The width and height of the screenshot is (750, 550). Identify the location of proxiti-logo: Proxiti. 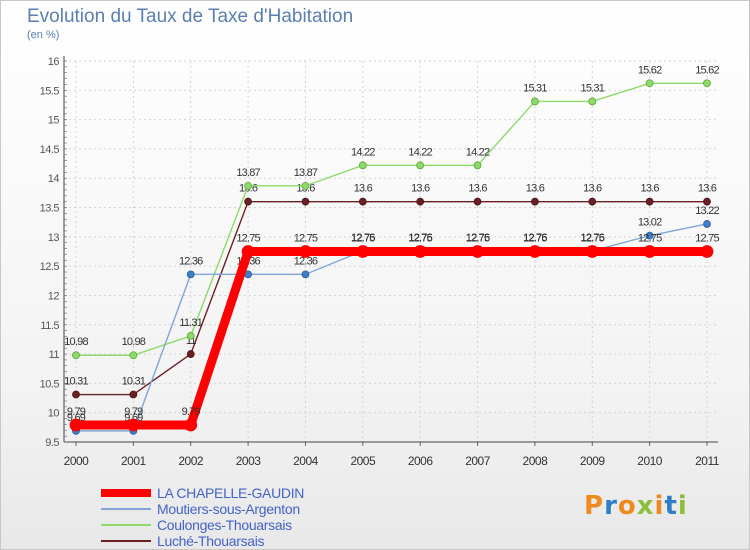
(636, 506).